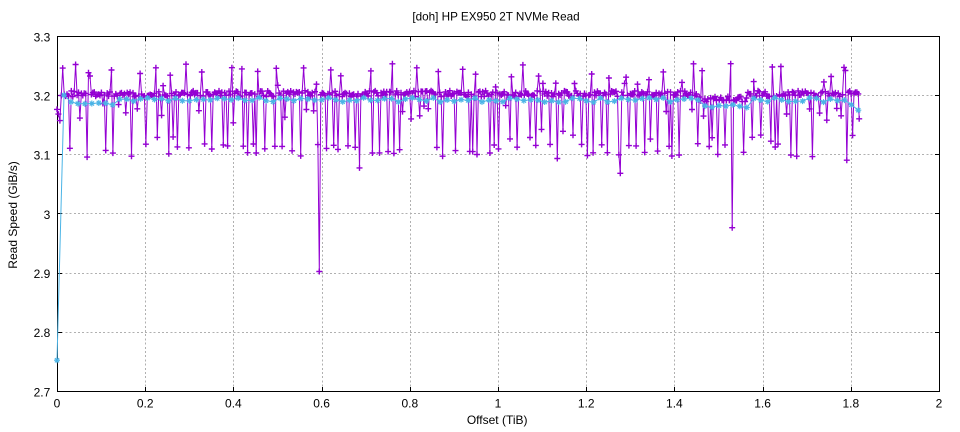 This screenshot has width=960, height=432. What do you see at coordinates (42, 156) in the screenshot?
I see `svg-text: 3.1` at bounding box center [42, 156].